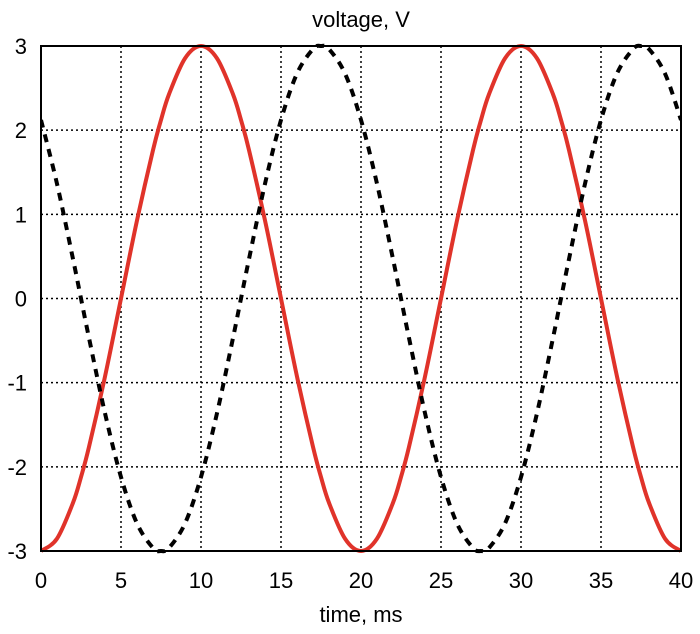 This screenshot has width=700, height=634. I want to click on x-tick-label-8: 40, so click(681, 580).